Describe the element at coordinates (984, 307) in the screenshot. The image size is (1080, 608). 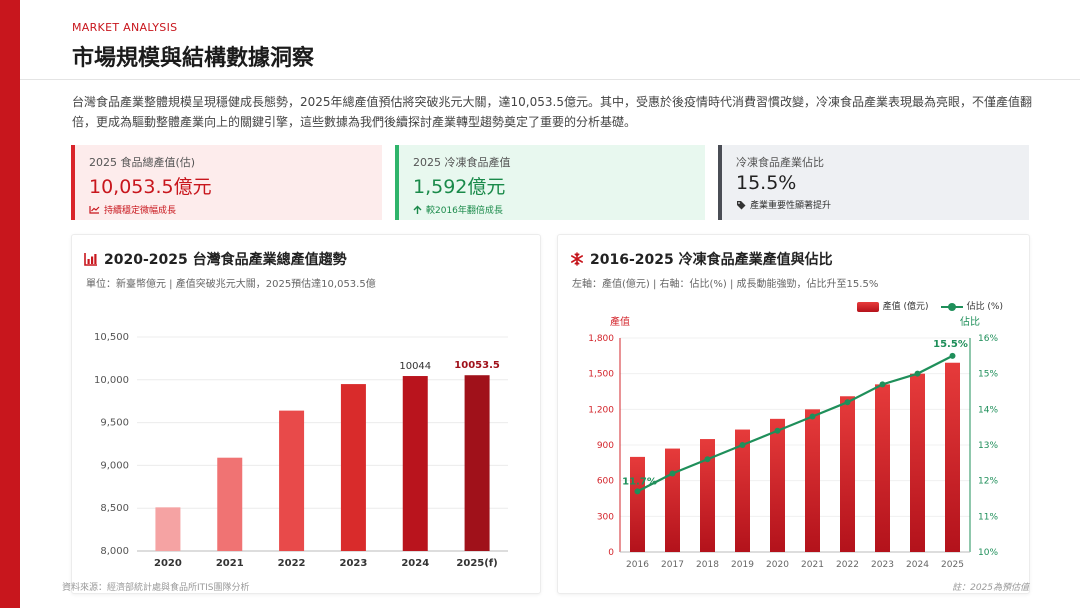
I see `legend-label-line: 佔比 (%)` at that location.